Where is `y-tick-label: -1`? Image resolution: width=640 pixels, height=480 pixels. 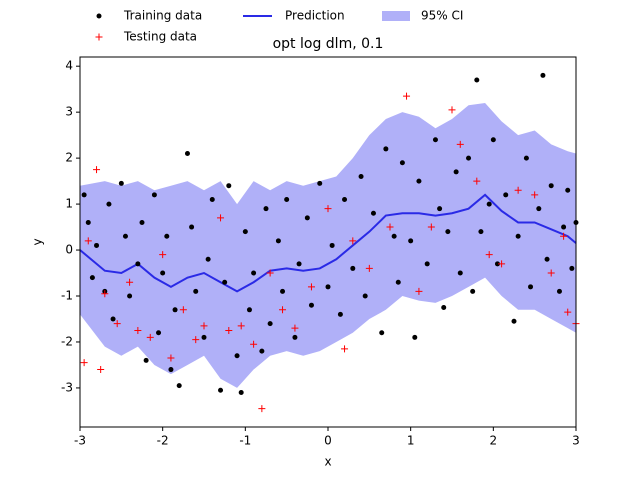
y-tick-label: -1 is located at coordinates (67, 296).